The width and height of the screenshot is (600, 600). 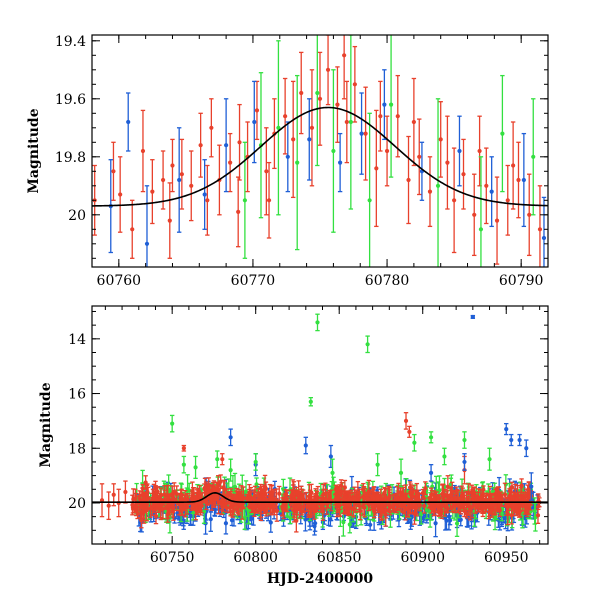 I want to click on full-cloud-2-point, so click(x=279, y=493).